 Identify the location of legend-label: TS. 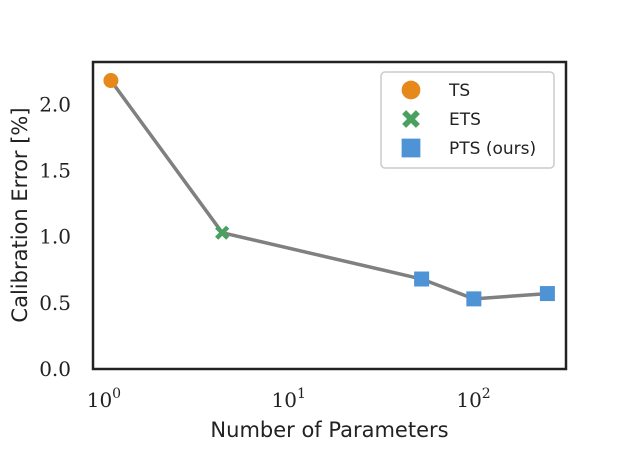
(459, 91).